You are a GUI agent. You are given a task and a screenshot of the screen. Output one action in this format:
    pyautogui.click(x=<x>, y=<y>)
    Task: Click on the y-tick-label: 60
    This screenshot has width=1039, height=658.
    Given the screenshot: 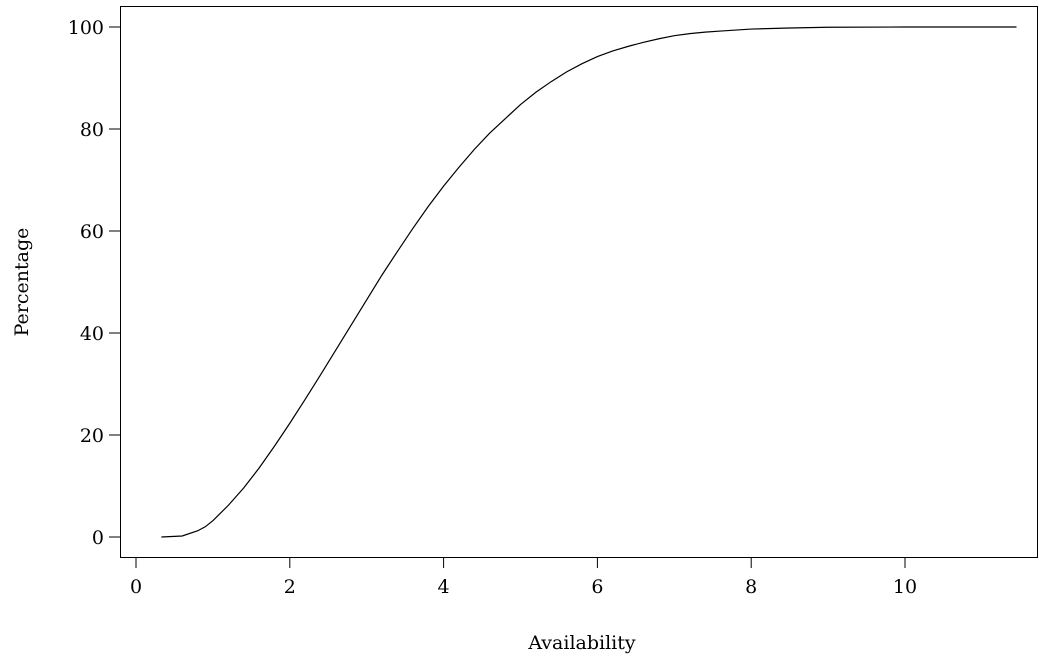 What is the action you would take?
    pyautogui.click(x=92, y=232)
    